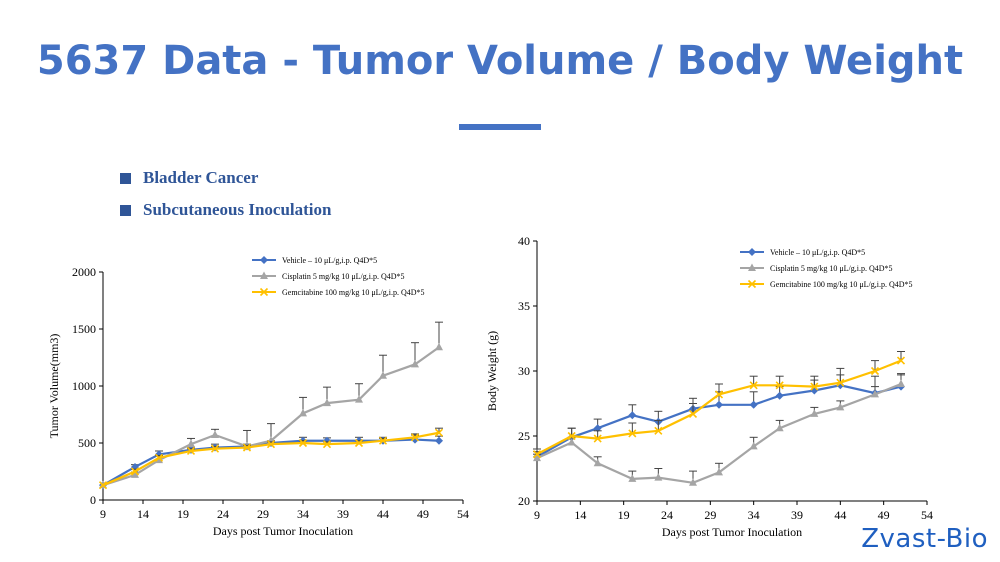  I want to click on bullet-item: Bladder Cancer, so click(225, 178).